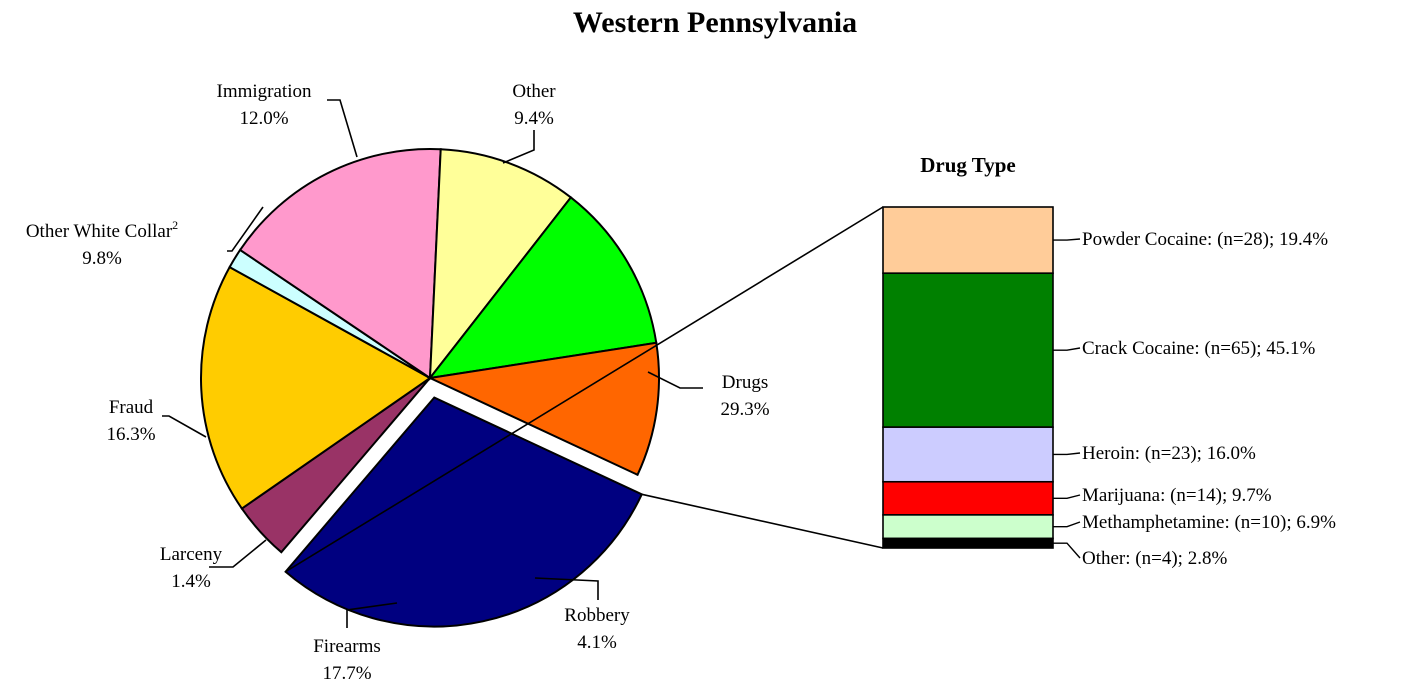 The image size is (1419, 686). Describe the element at coordinates (102, 230) in the screenshot. I see `pie-label-other-white-collar: Other White Collar2` at that location.